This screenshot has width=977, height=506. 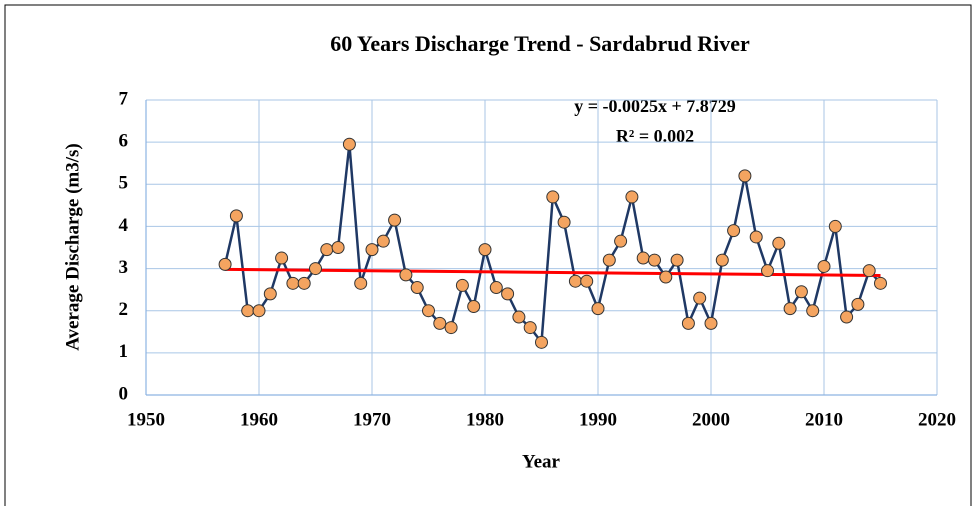 I want to click on x-axis-label: Year, so click(x=541, y=461).